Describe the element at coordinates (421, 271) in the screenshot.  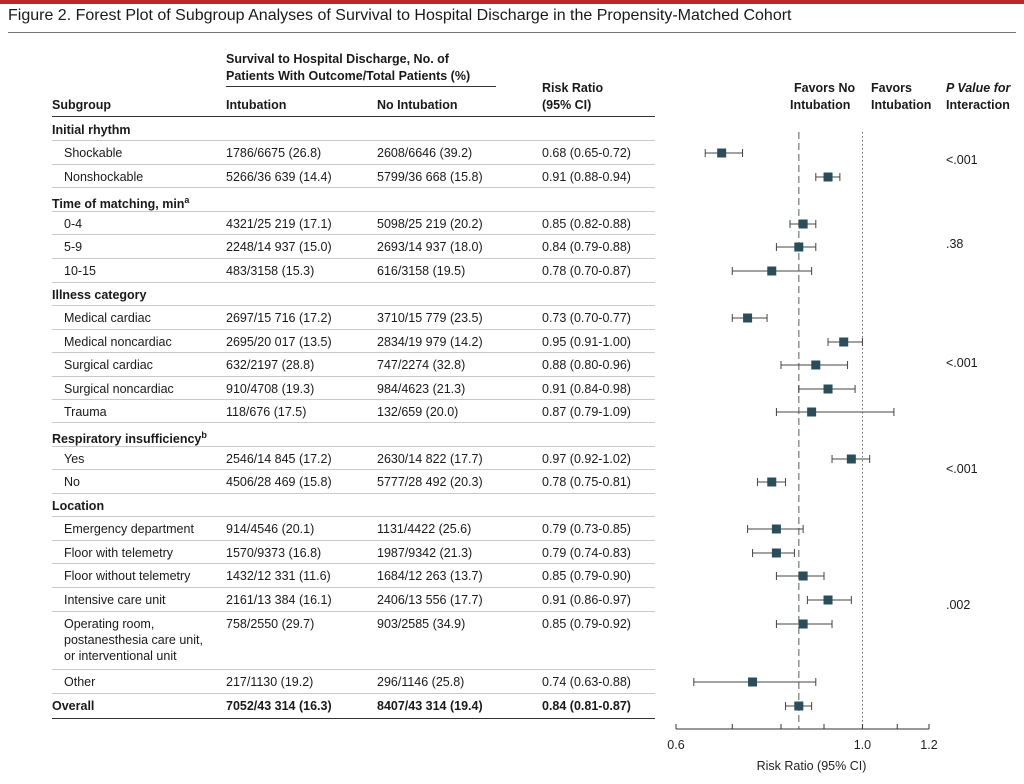
I see `no-intubation-value: 616/3158 (19.5)` at that location.